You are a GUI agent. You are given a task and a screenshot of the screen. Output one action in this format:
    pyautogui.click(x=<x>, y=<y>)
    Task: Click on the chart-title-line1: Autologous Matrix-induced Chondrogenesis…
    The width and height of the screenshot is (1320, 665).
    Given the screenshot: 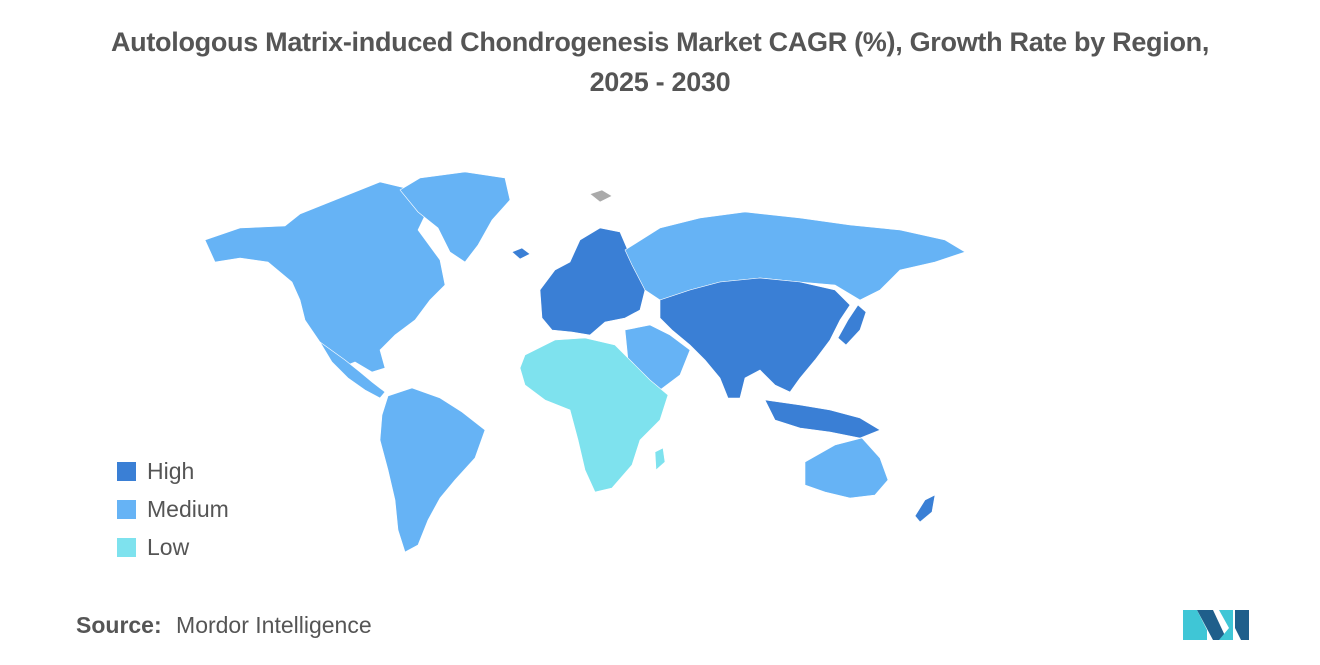 What is the action you would take?
    pyautogui.click(x=660, y=42)
    